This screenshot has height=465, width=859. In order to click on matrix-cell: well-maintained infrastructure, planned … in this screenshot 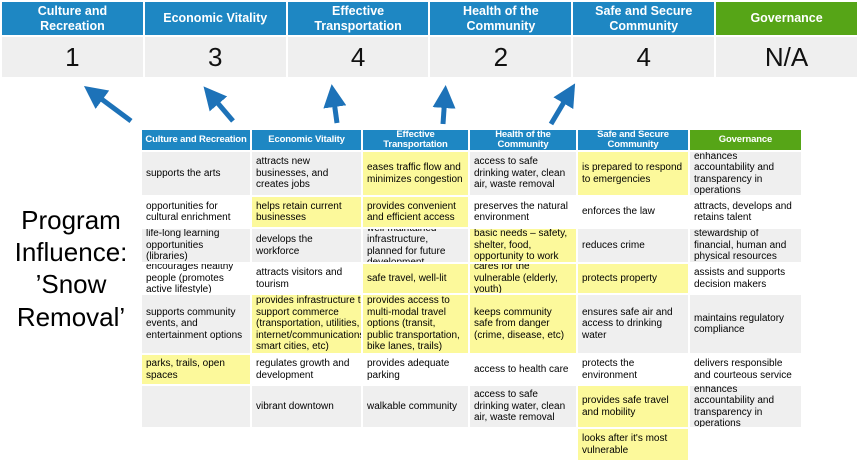, I will do `click(415, 245)`.